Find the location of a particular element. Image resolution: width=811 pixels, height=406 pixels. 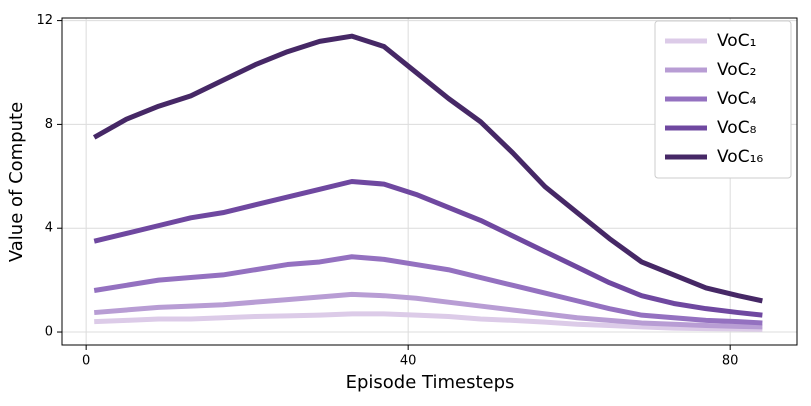

legend-label: VoC₈ is located at coordinates (737, 128).